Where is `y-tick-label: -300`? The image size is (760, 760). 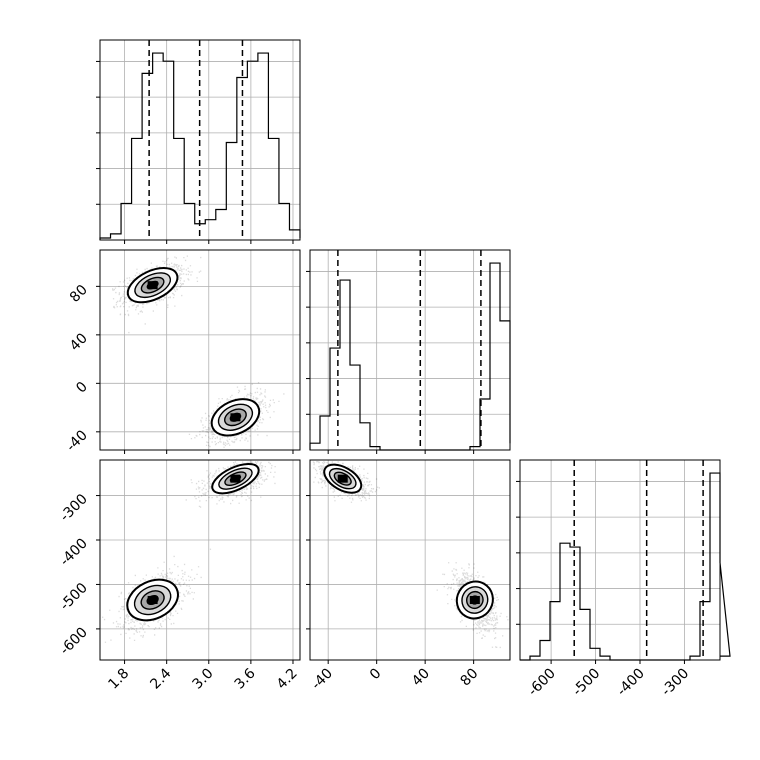
y-tick-label: -300 is located at coordinates (74, 508).